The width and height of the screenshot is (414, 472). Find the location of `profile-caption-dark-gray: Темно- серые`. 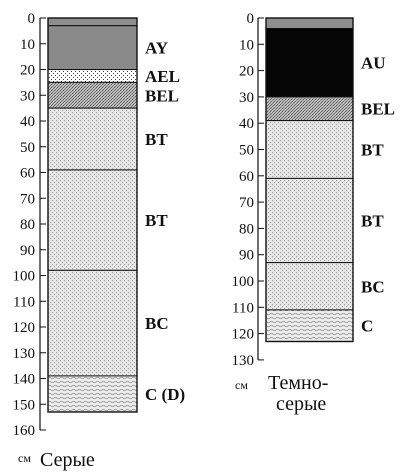

profile-caption-dark-gray: Темно- серые is located at coordinates (300, 393).